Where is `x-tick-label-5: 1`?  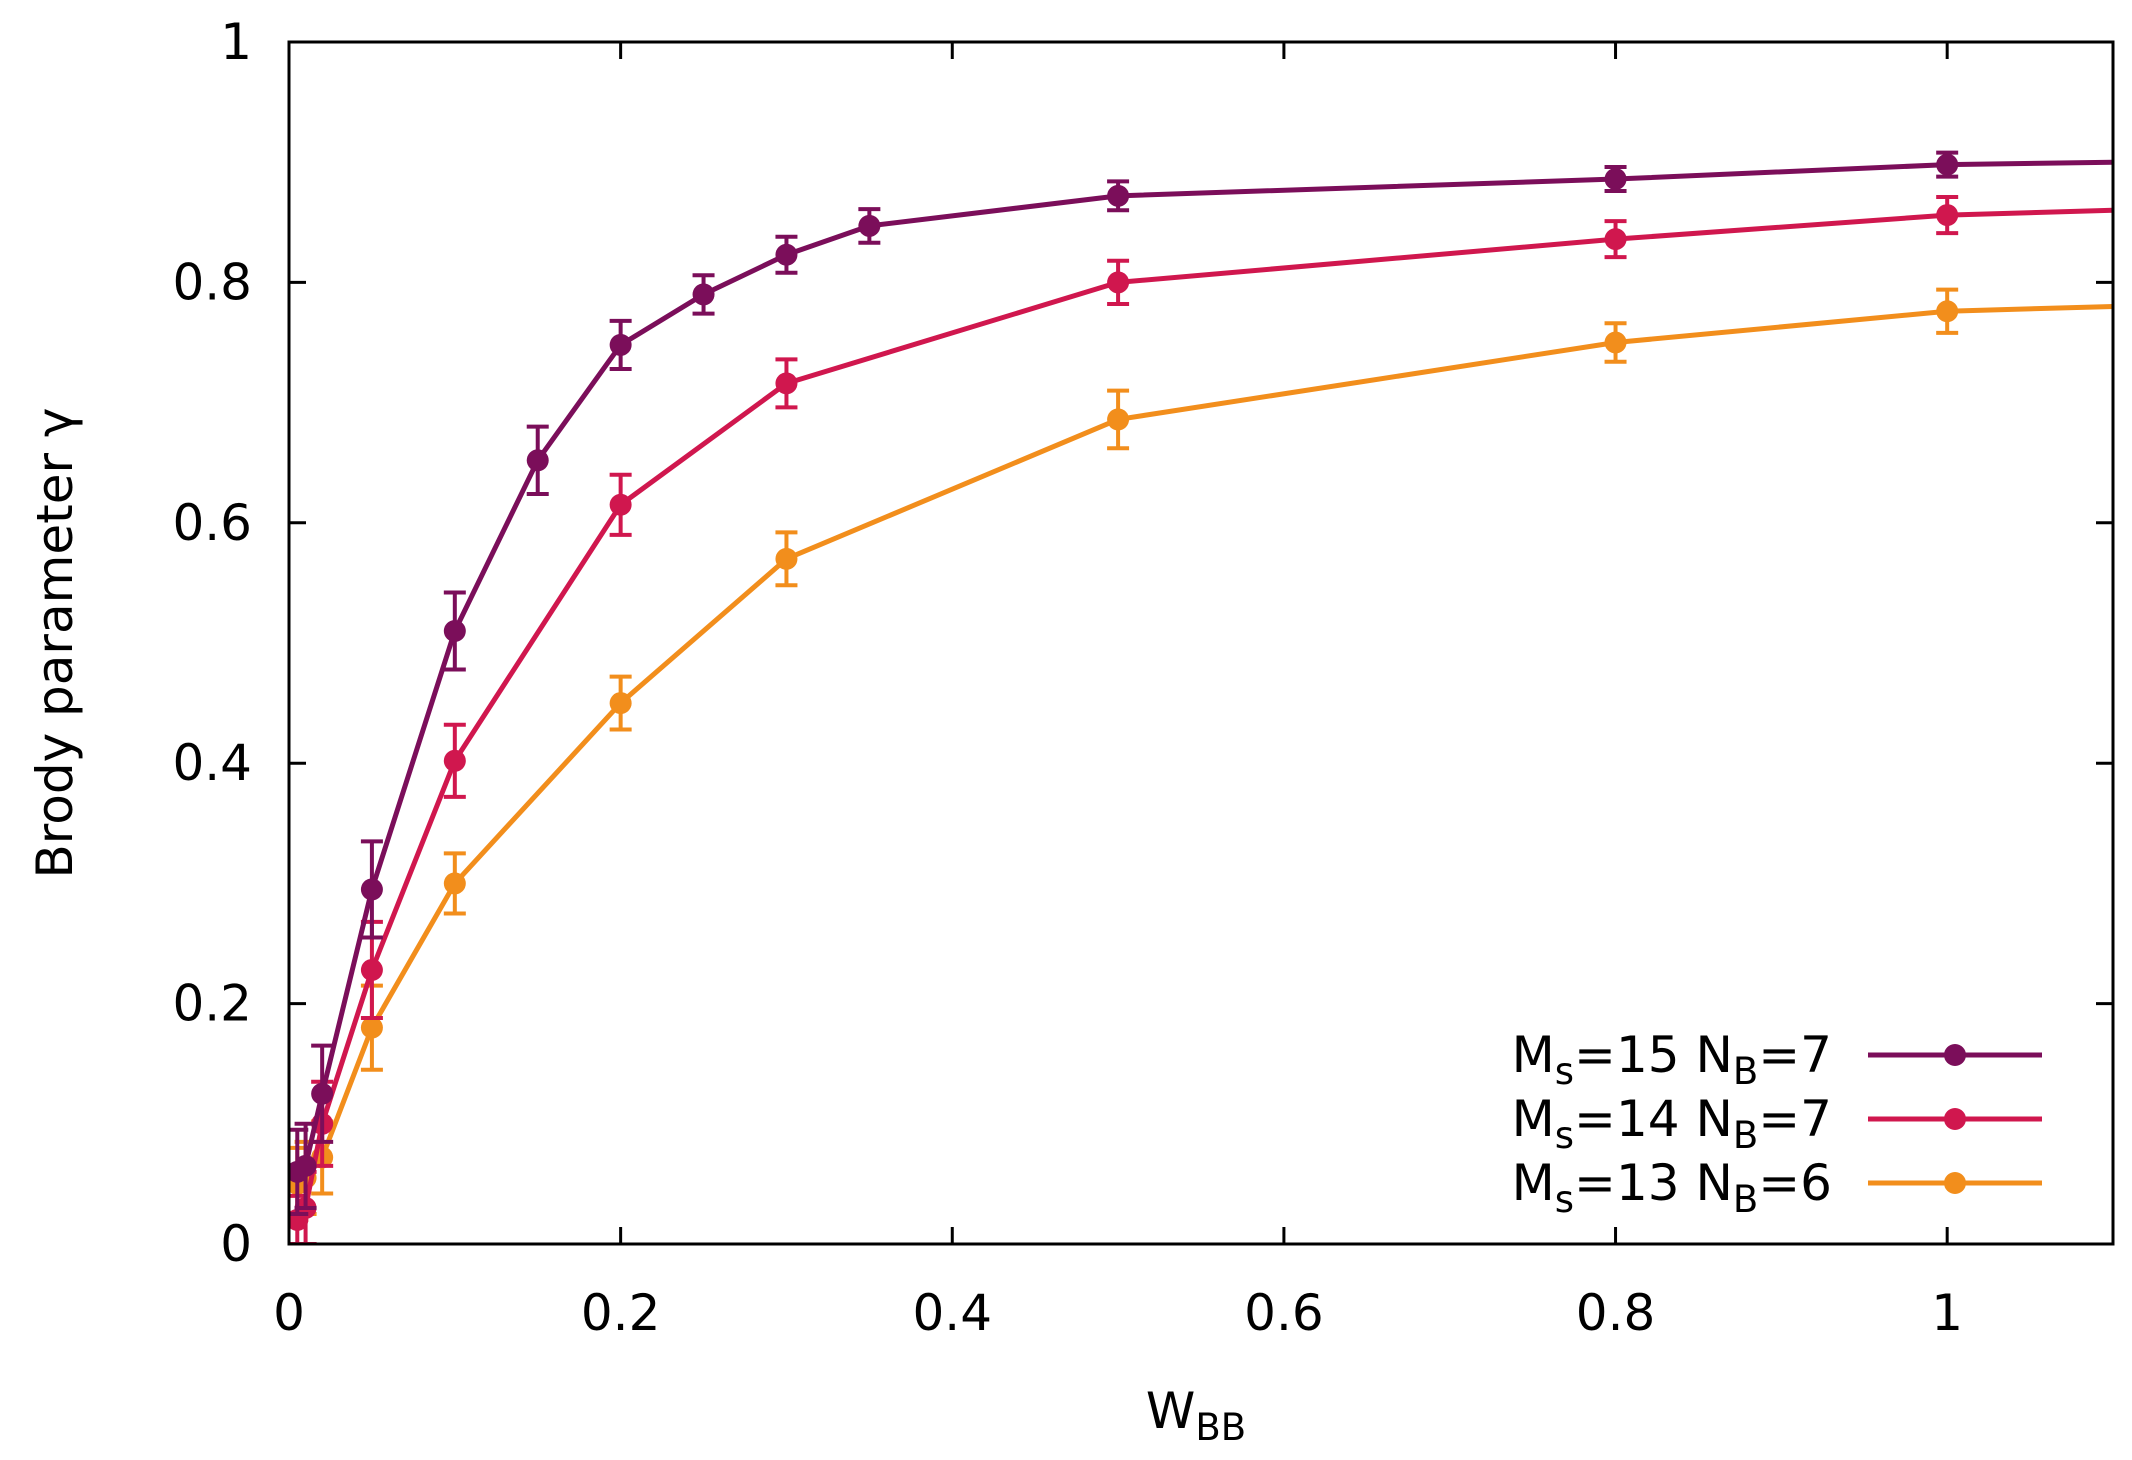 x-tick-label-5: 1 is located at coordinates (1947, 1313).